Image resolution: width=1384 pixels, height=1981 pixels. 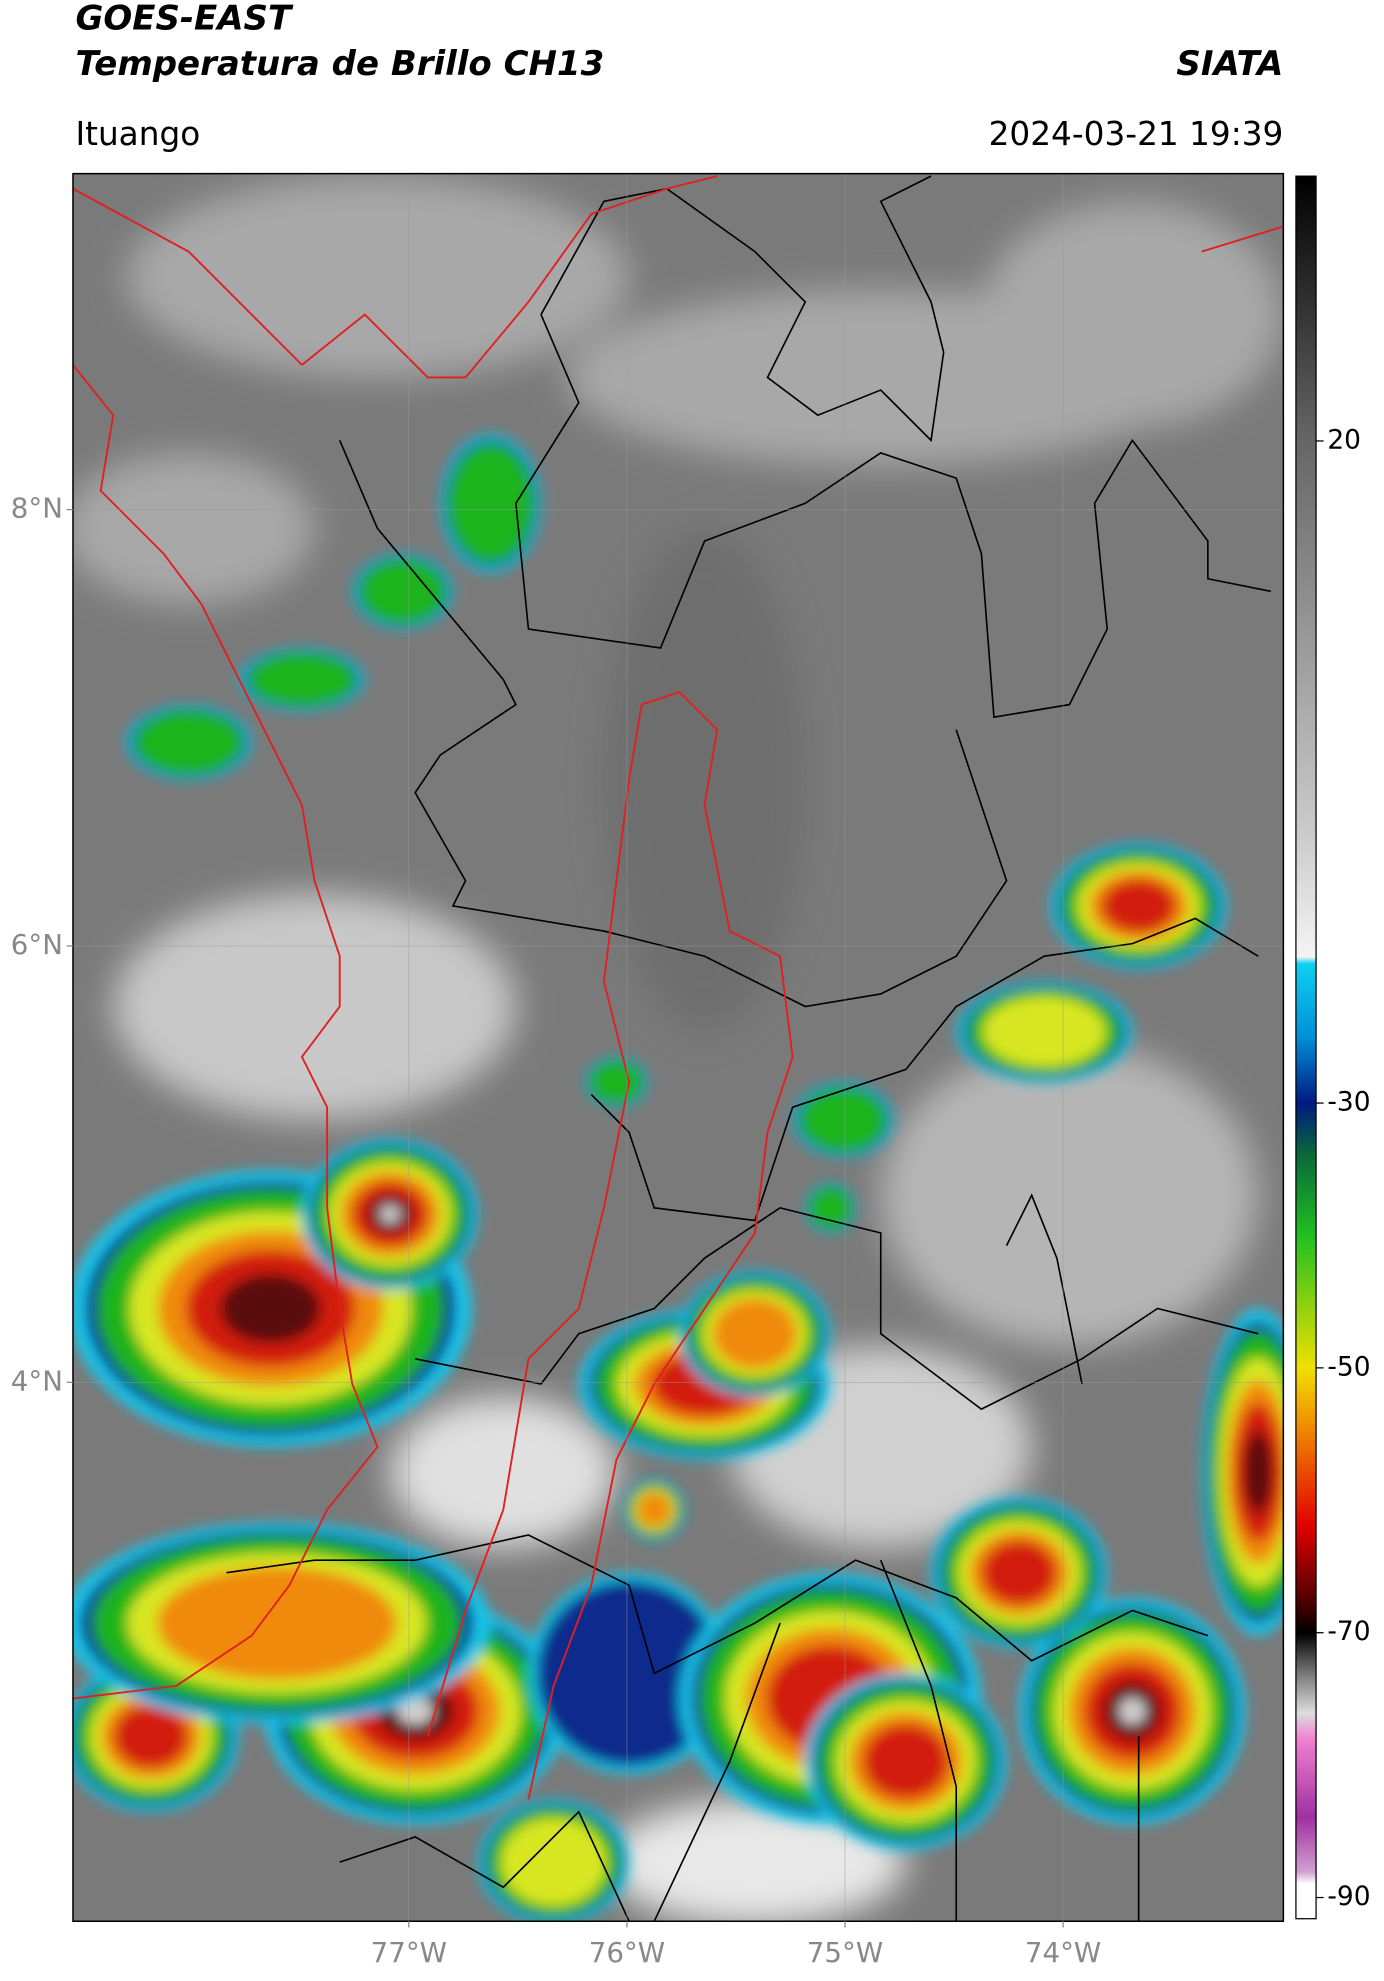 I want to click on subtitle: Temperatura de Brillo CH13, so click(x=339, y=64).